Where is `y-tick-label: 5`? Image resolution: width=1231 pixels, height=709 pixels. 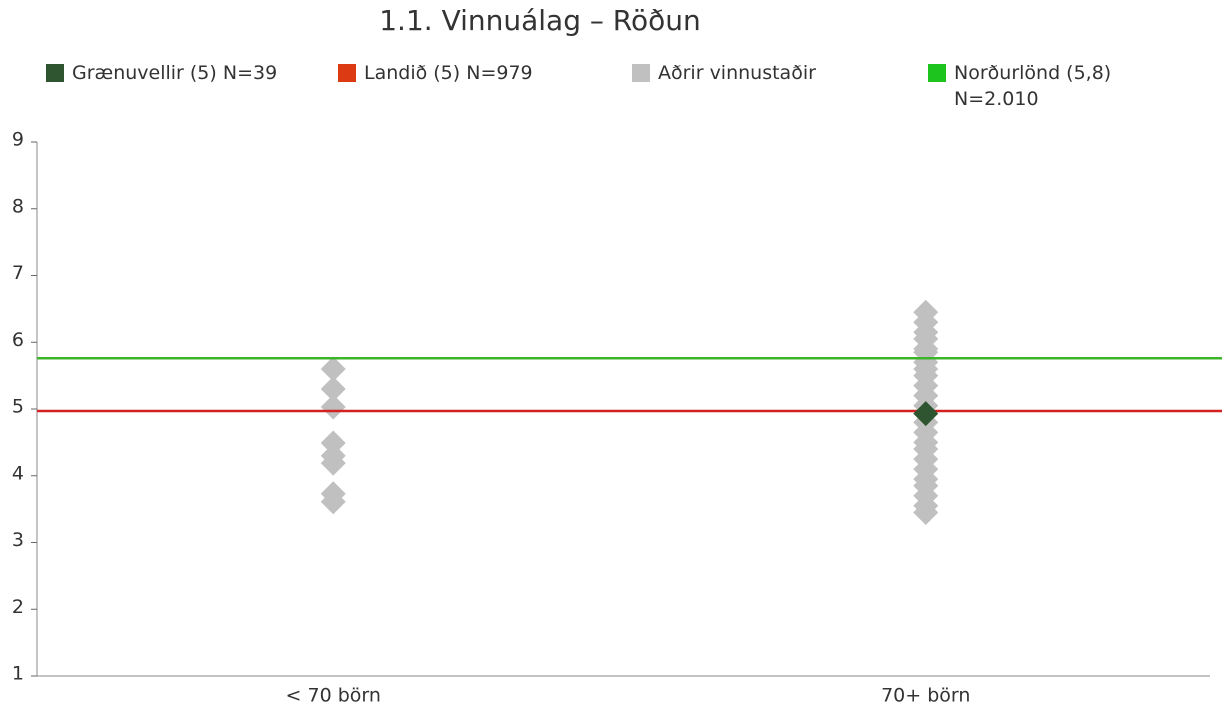
y-tick-label: 5 is located at coordinates (18, 407).